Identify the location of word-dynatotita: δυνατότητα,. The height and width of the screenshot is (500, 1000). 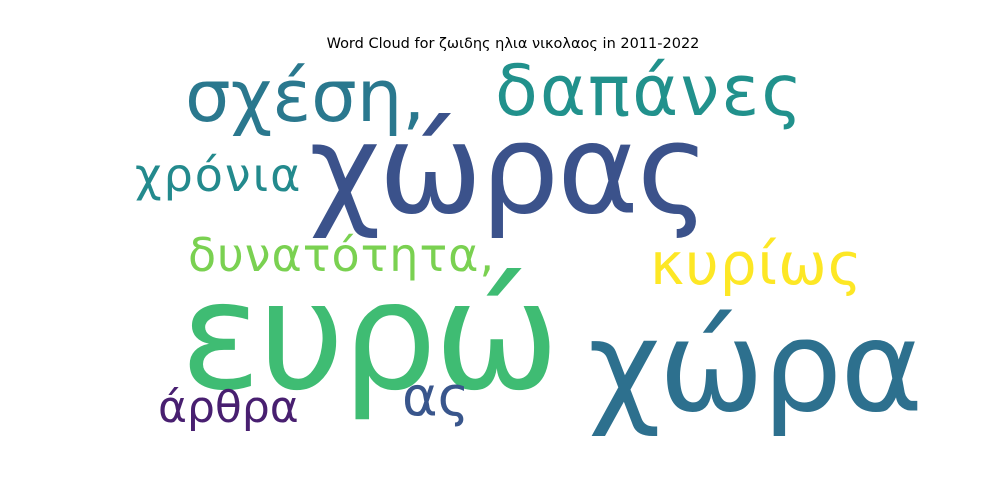
(342, 255).